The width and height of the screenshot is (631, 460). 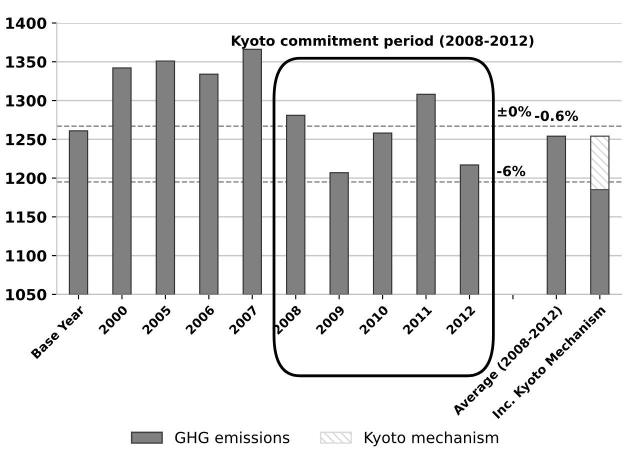 I want to click on y-tick-label: 1150, so click(x=26, y=217).